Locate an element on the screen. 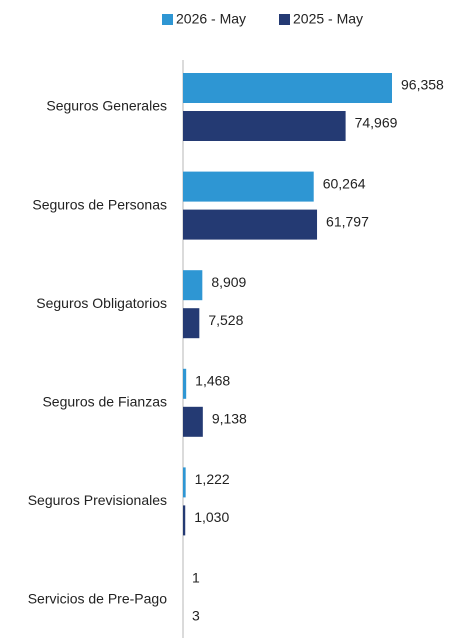 Image resolution: width=457 pixels, height=643 pixels. value-label: 61,797 is located at coordinates (347, 221).